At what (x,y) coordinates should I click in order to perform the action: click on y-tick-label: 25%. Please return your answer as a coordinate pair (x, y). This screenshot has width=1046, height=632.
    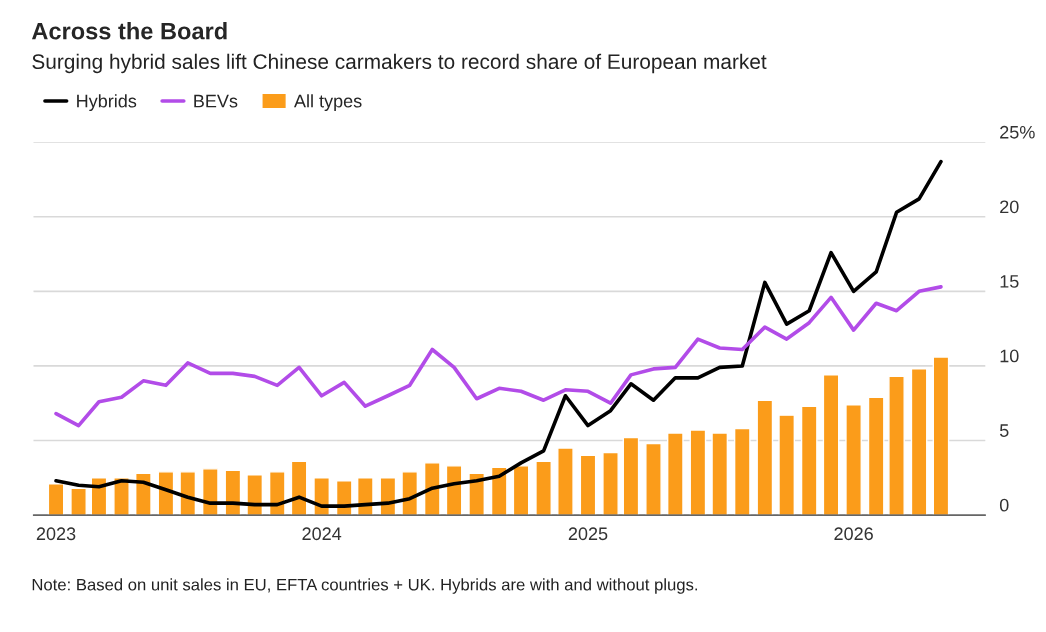
    Looking at the image, I should click on (1017, 132).